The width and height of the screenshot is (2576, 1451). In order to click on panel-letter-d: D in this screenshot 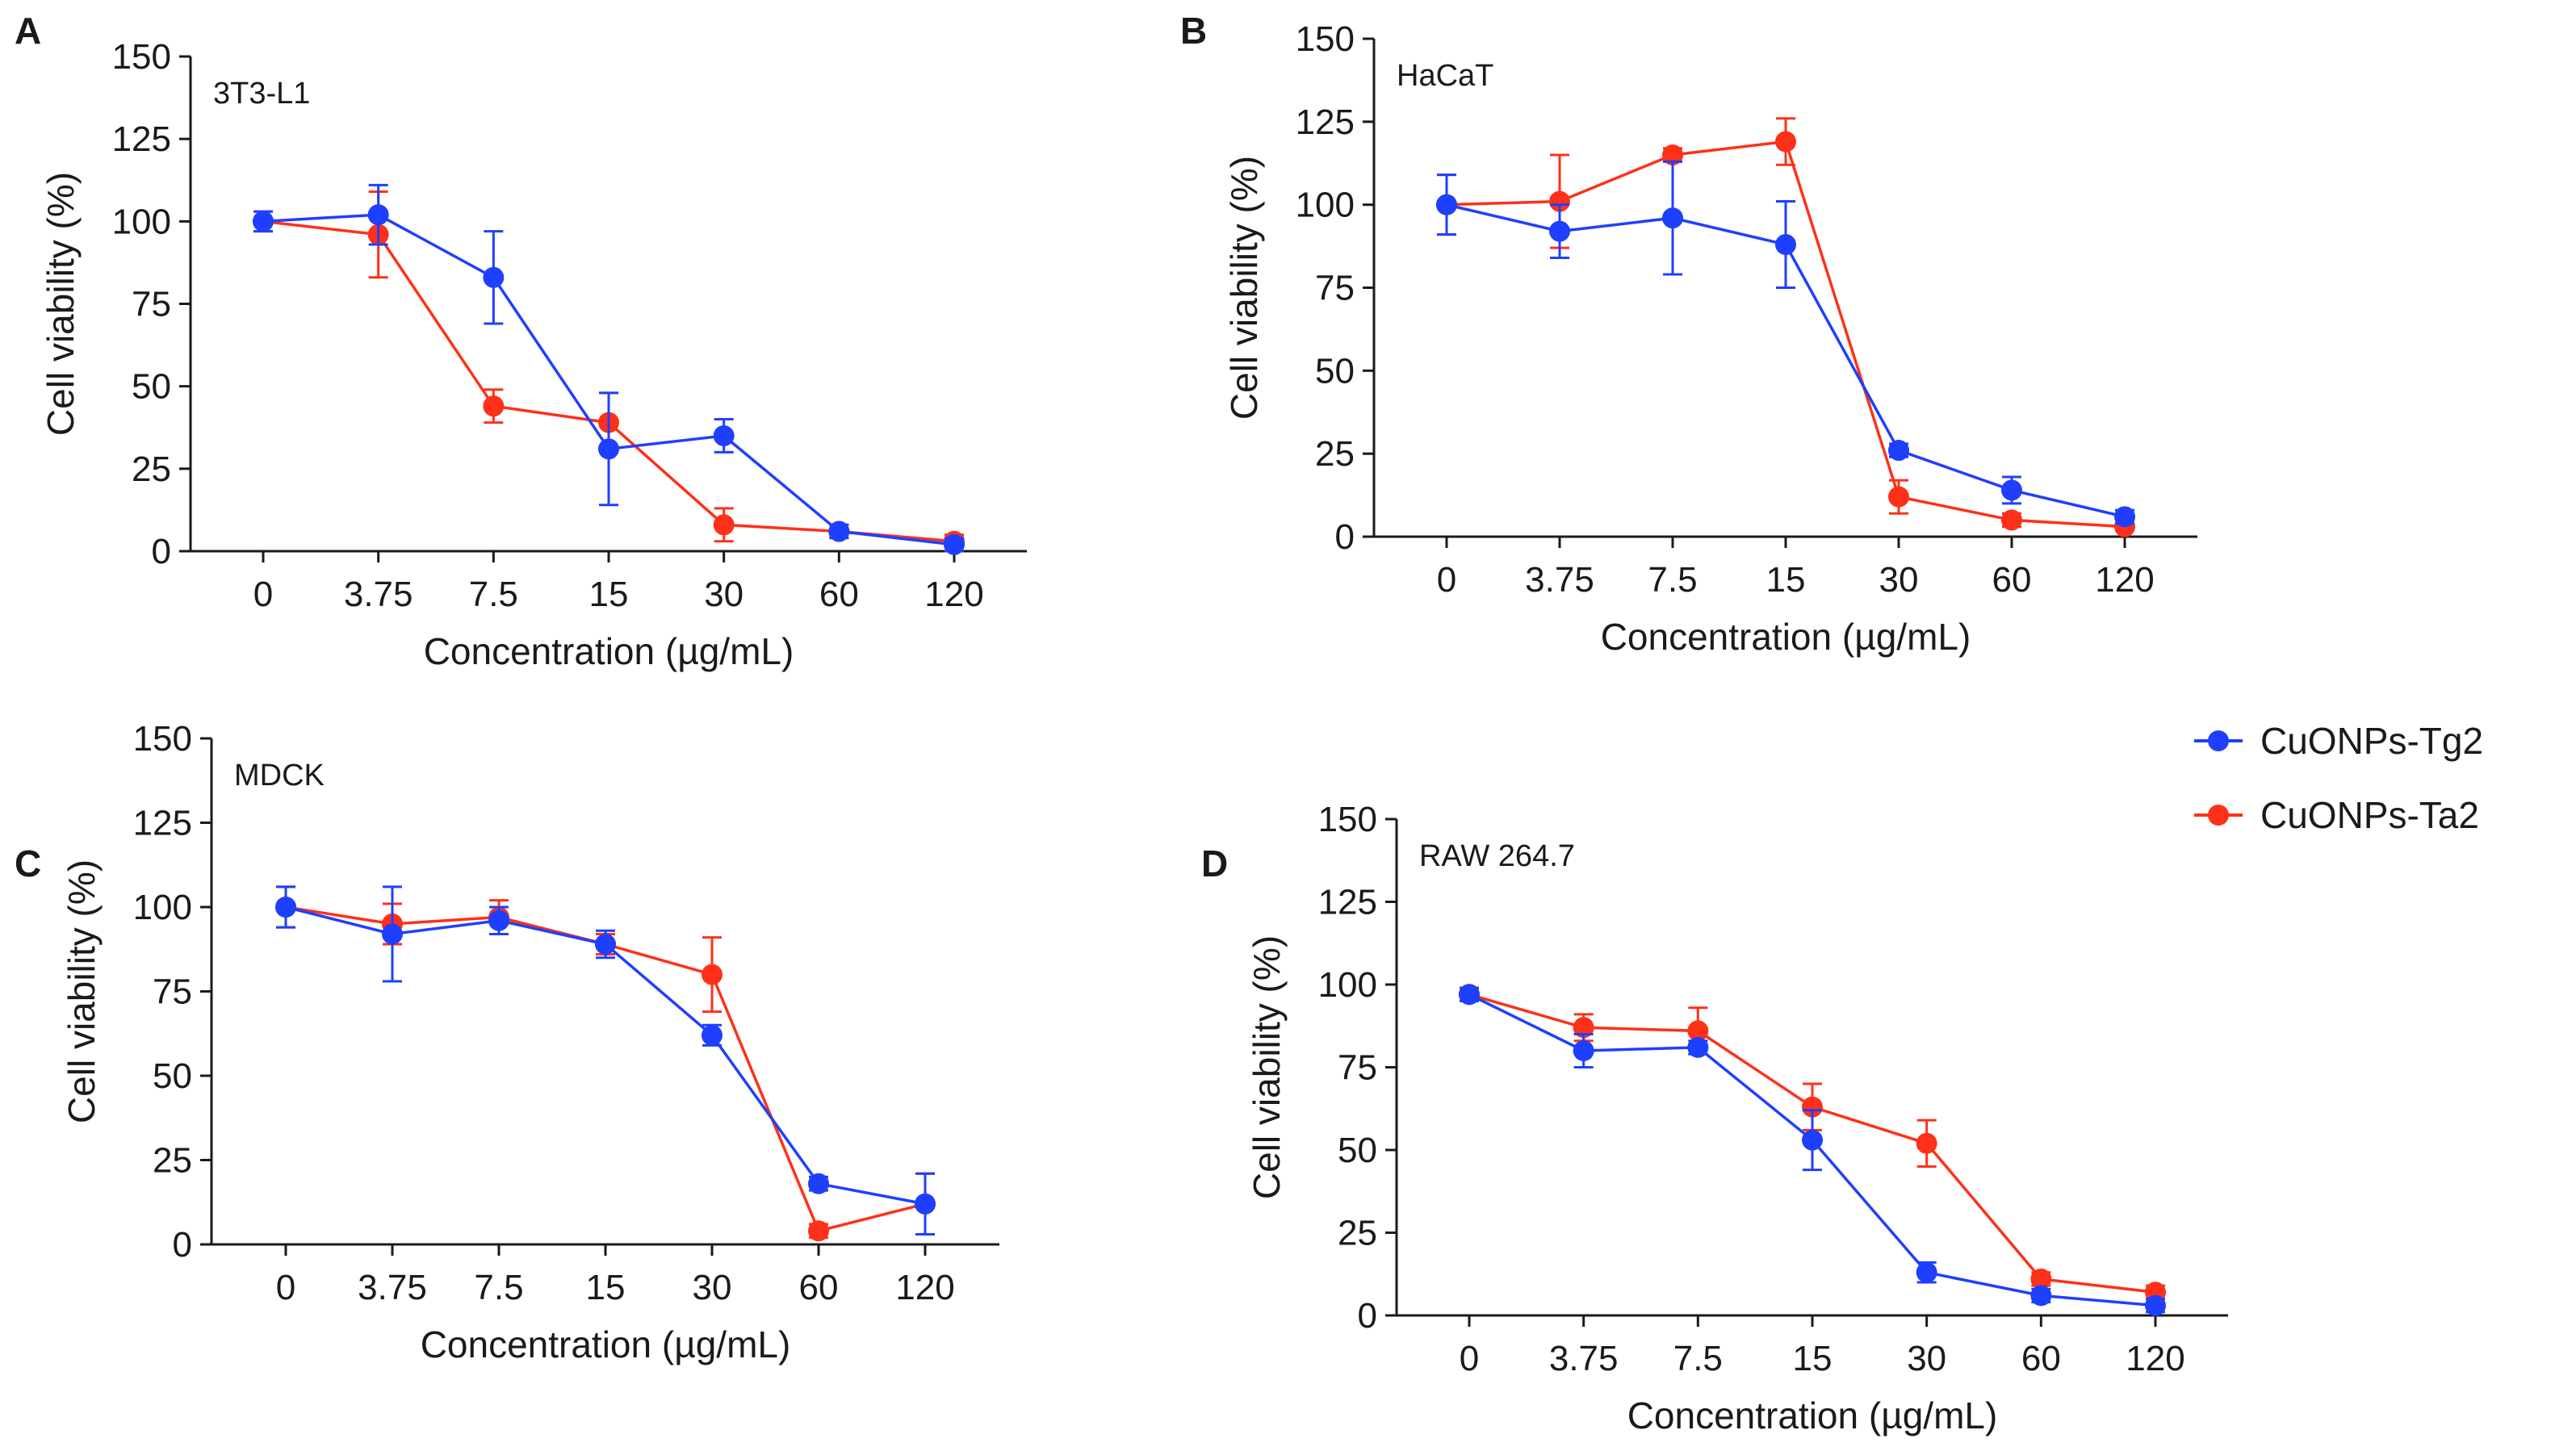, I will do `click(1214, 864)`.